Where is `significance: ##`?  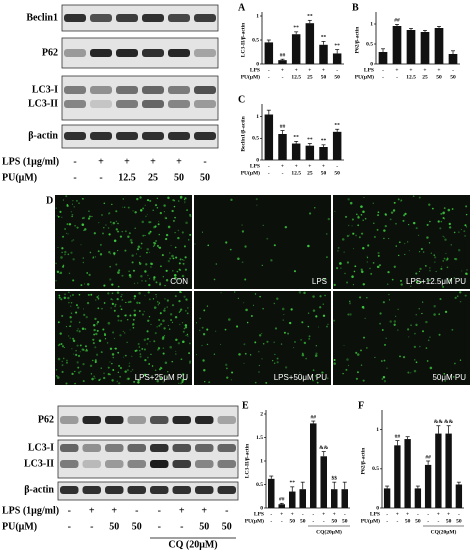
significance: ## is located at coordinates (428, 457).